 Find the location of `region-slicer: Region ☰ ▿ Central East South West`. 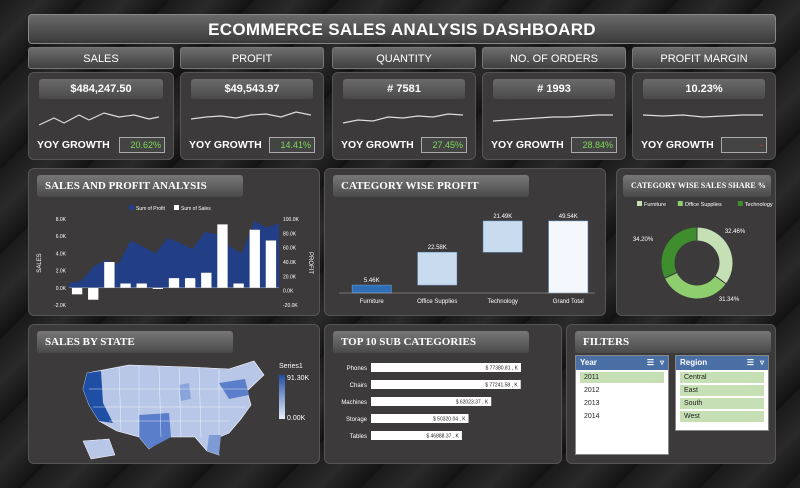

region-slicer: Region ☰ ▿ Central East South West is located at coordinates (722, 393).